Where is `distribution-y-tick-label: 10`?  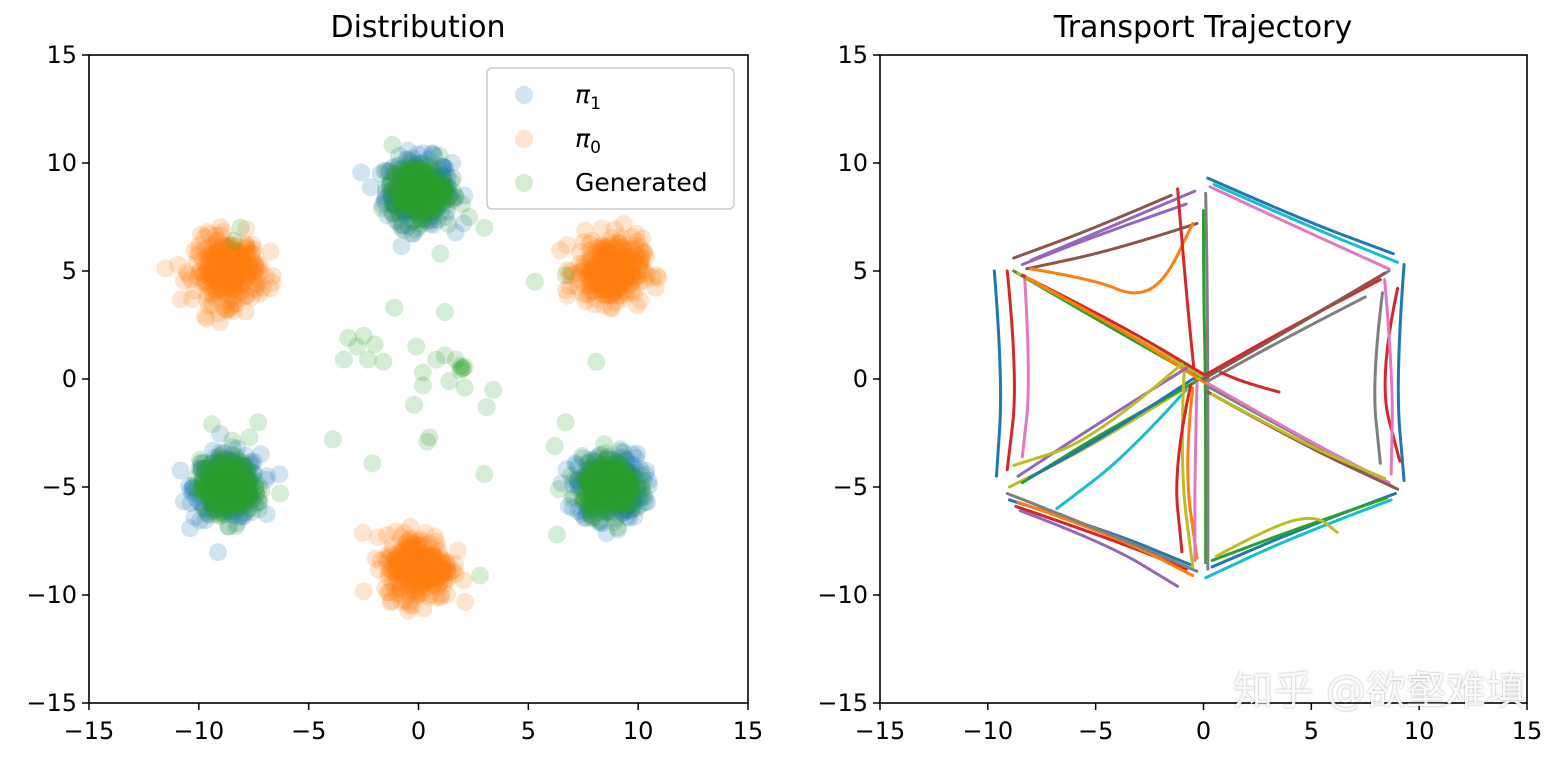
distribution-y-tick-label: 10 is located at coordinates (61, 163).